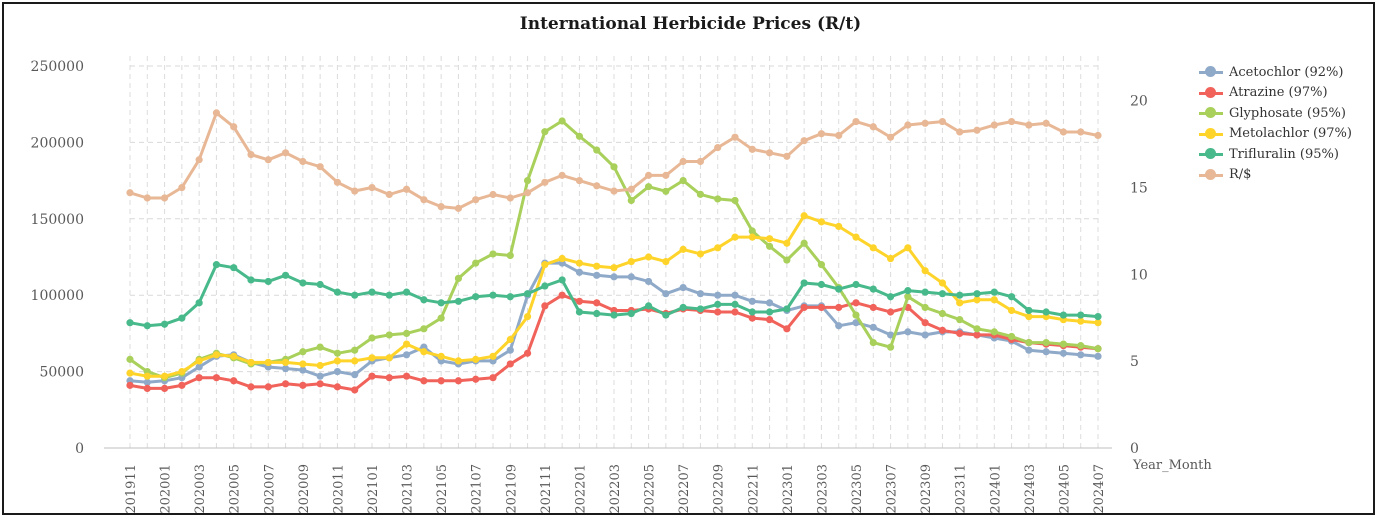 The image size is (1379, 519). Describe the element at coordinates (477, 489) in the screenshot. I see `x-tick-label: 202107` at that location.